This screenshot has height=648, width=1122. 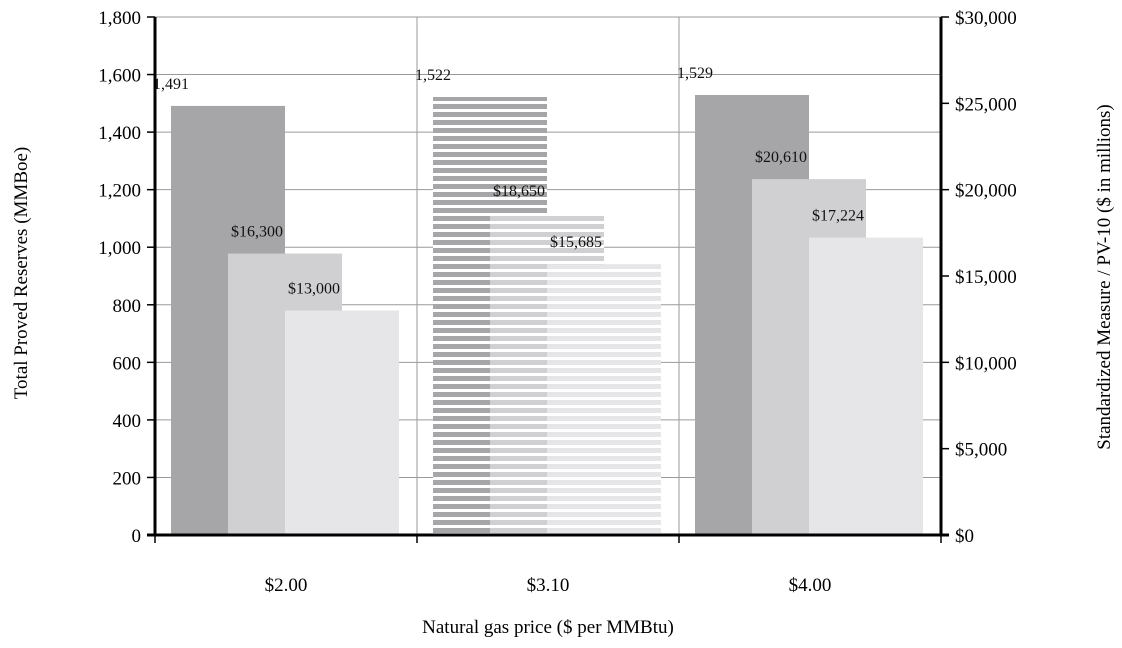 What do you see at coordinates (519, 191) in the screenshot?
I see `data-label-series2-1: $18,650` at bounding box center [519, 191].